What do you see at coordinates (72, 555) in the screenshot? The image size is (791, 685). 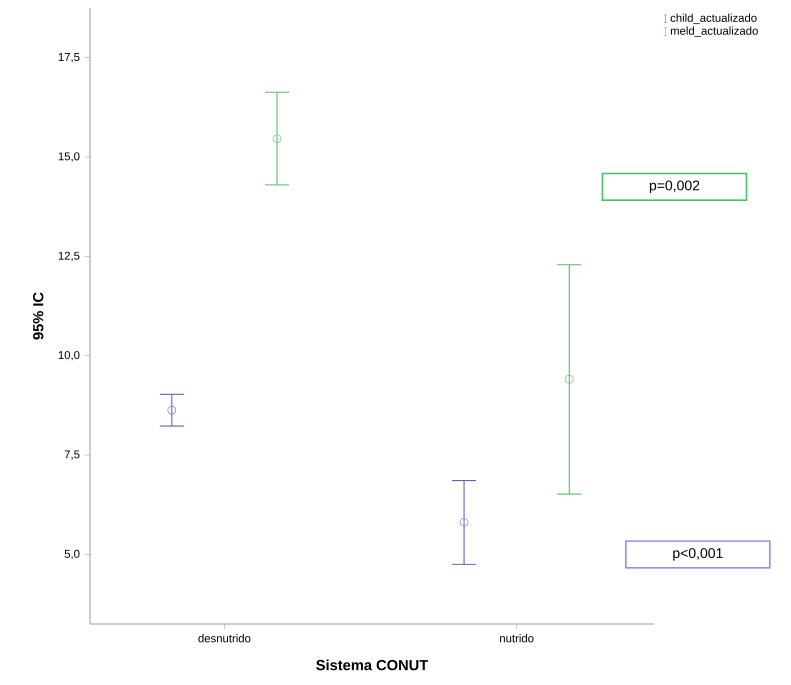 I see `y-tick-label: 5,0` at bounding box center [72, 555].